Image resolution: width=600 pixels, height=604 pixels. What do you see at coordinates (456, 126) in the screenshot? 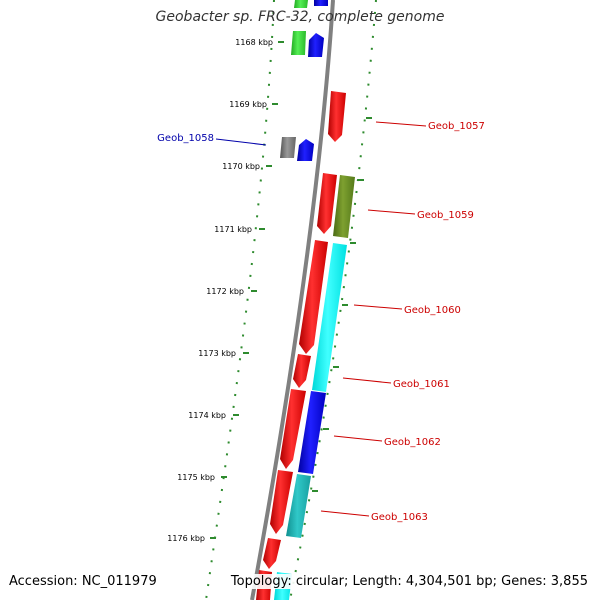
I see `gene-label-geob-1057: Geob_1057` at bounding box center [456, 126].